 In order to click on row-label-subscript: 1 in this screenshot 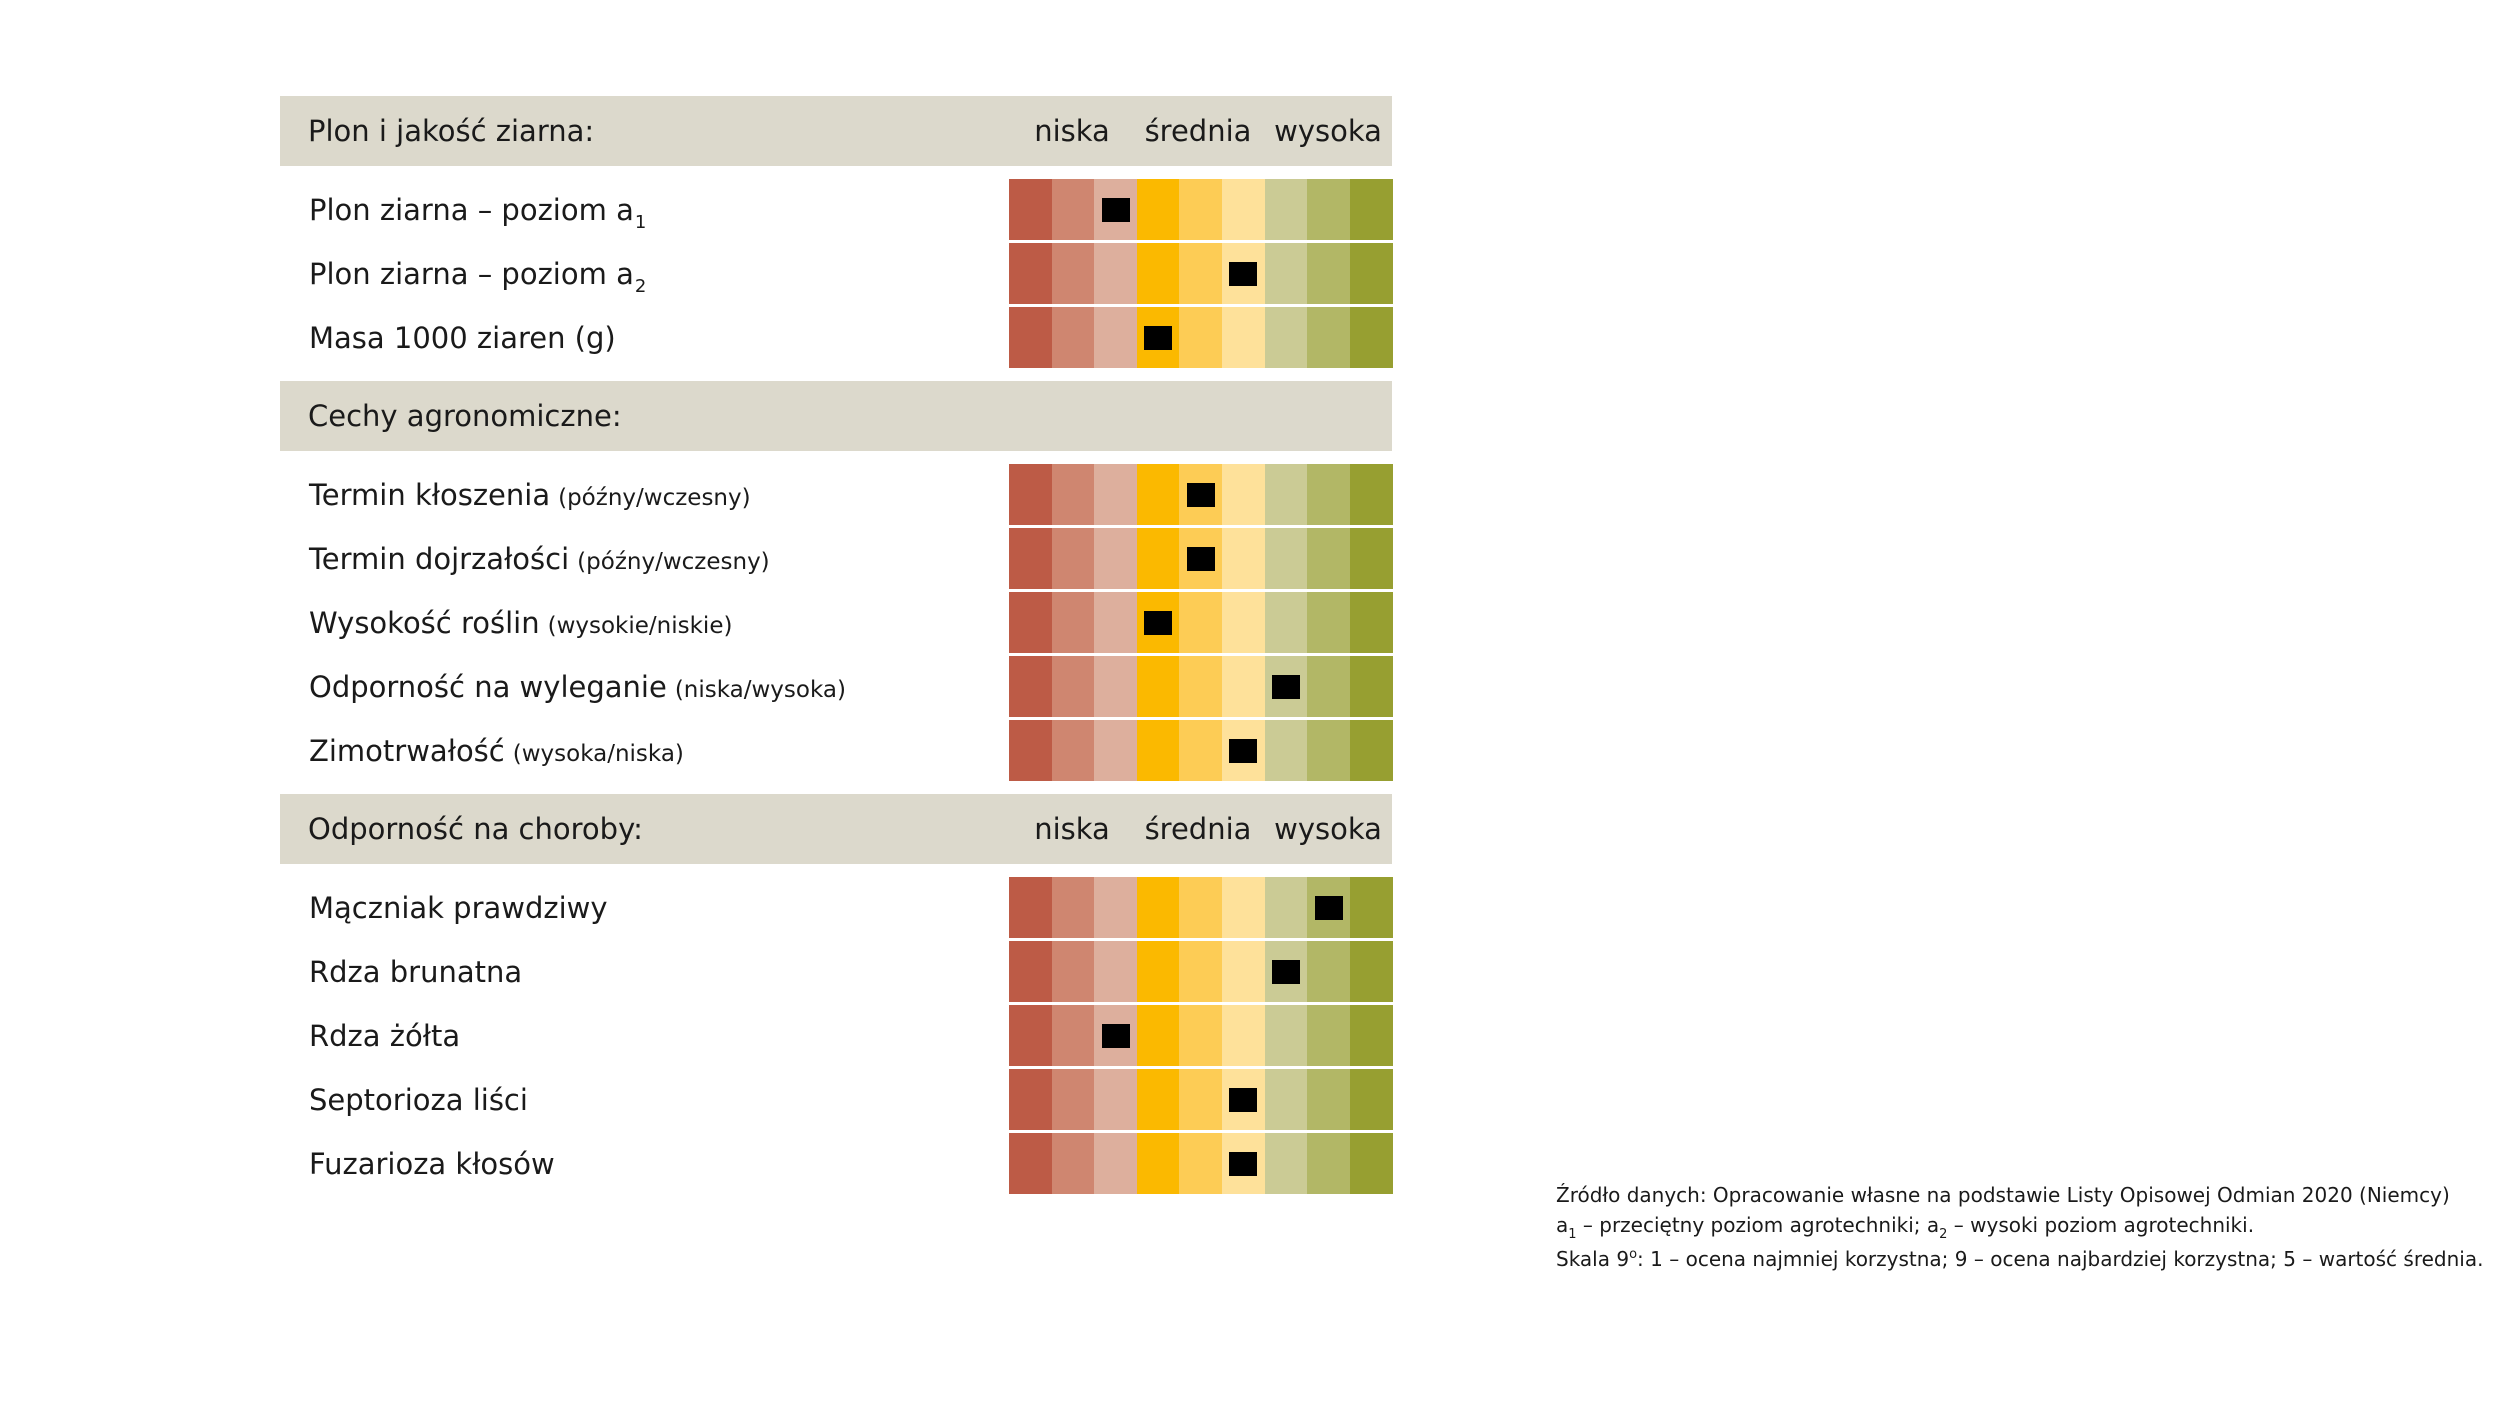, I will do `click(640, 222)`.